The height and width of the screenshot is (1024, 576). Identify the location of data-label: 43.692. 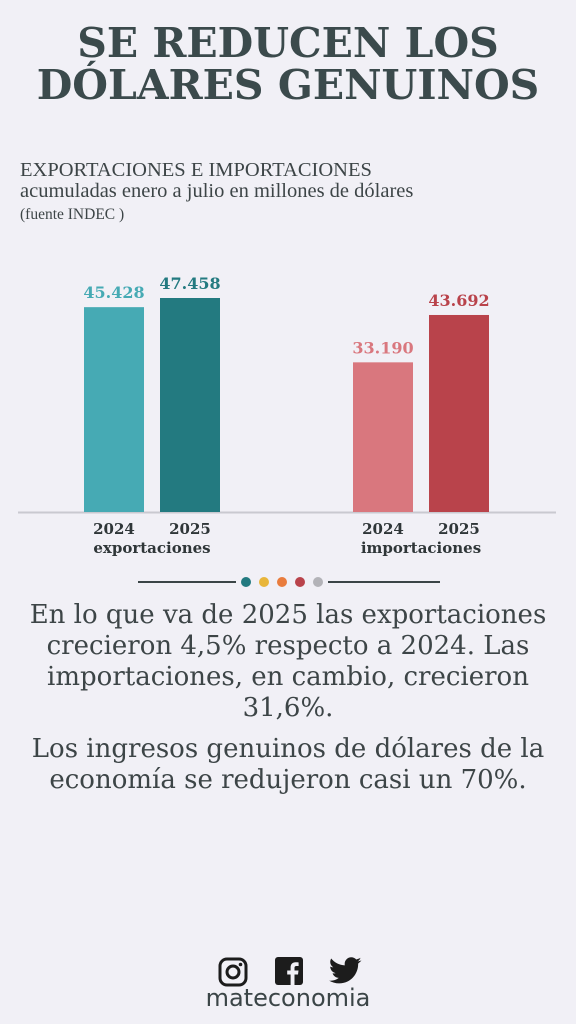
(458, 300).